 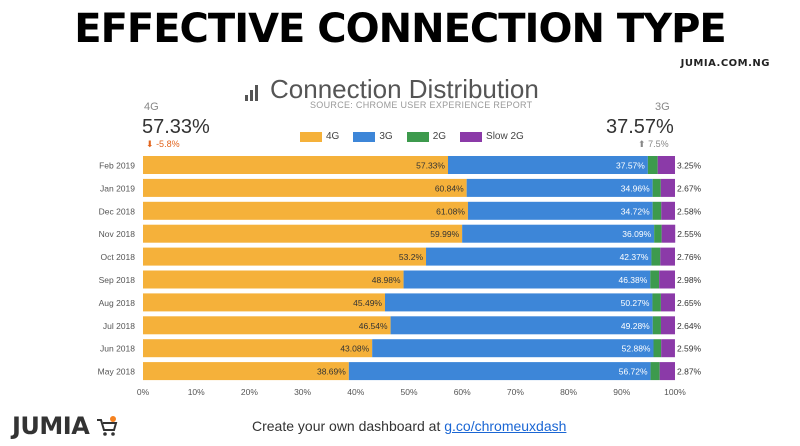 I want to click on bar-3g-sep-2018, so click(x=527, y=279).